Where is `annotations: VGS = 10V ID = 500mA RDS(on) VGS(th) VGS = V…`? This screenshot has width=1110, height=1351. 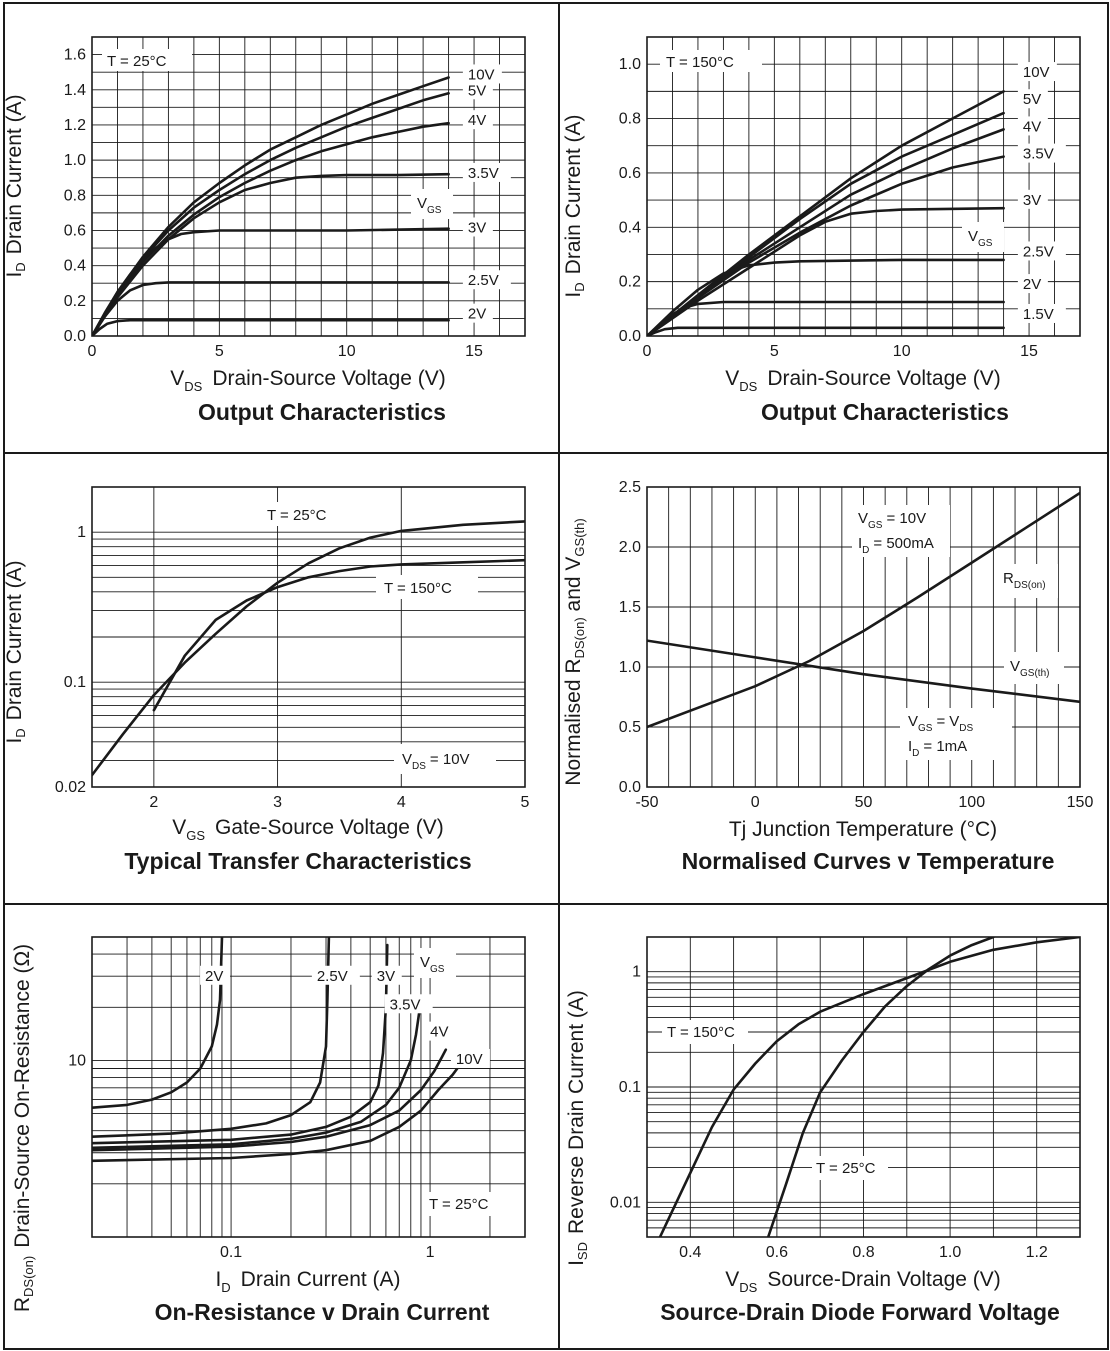 annotations: VGS = 10V ID = 500mA RDS(on) VGS(th) VGS = V… is located at coordinates (958, 632).